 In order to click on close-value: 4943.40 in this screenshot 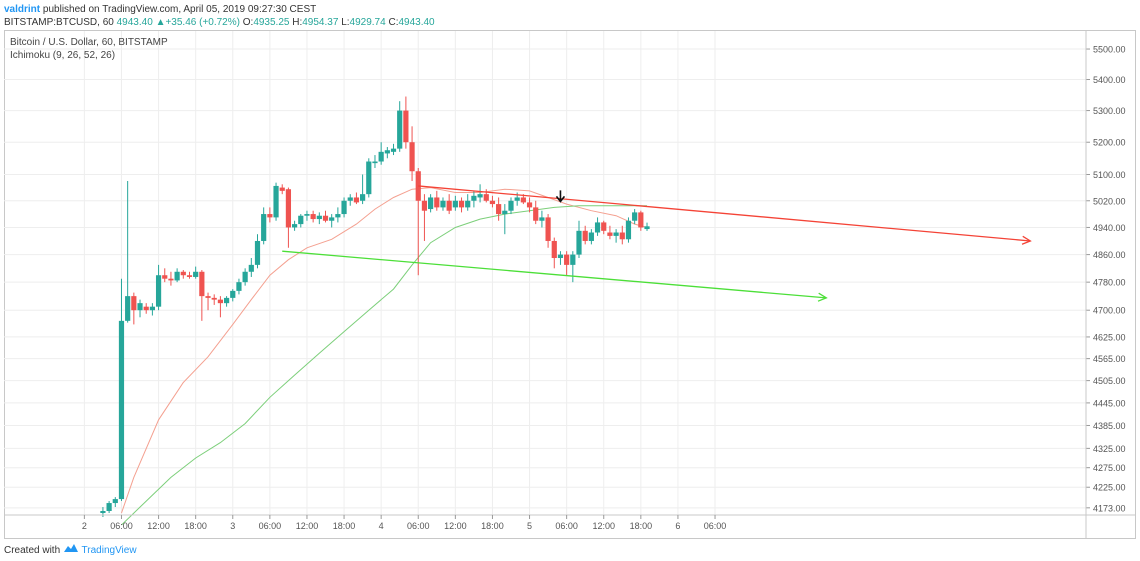, I will do `click(416, 22)`.